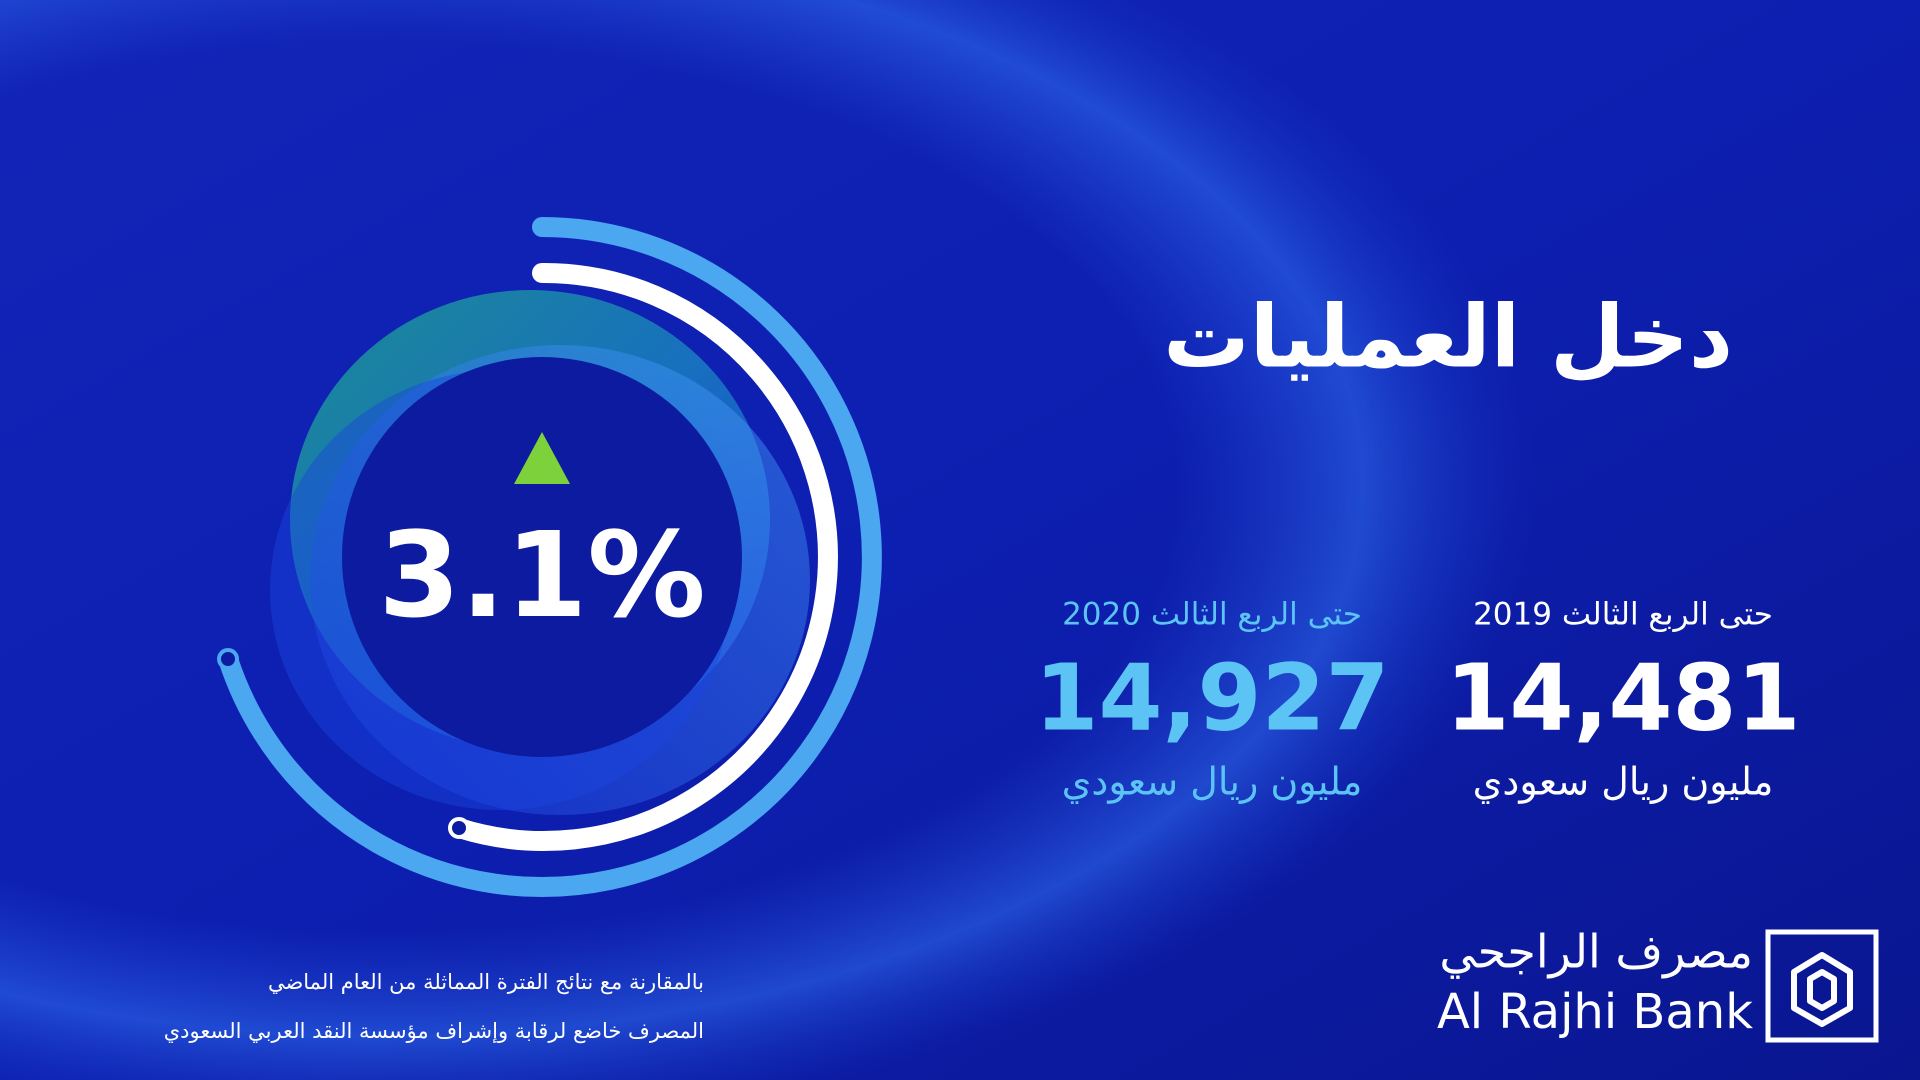  I want to click on period-label: حتى الربع الثالث 2019, so click(1623, 615).